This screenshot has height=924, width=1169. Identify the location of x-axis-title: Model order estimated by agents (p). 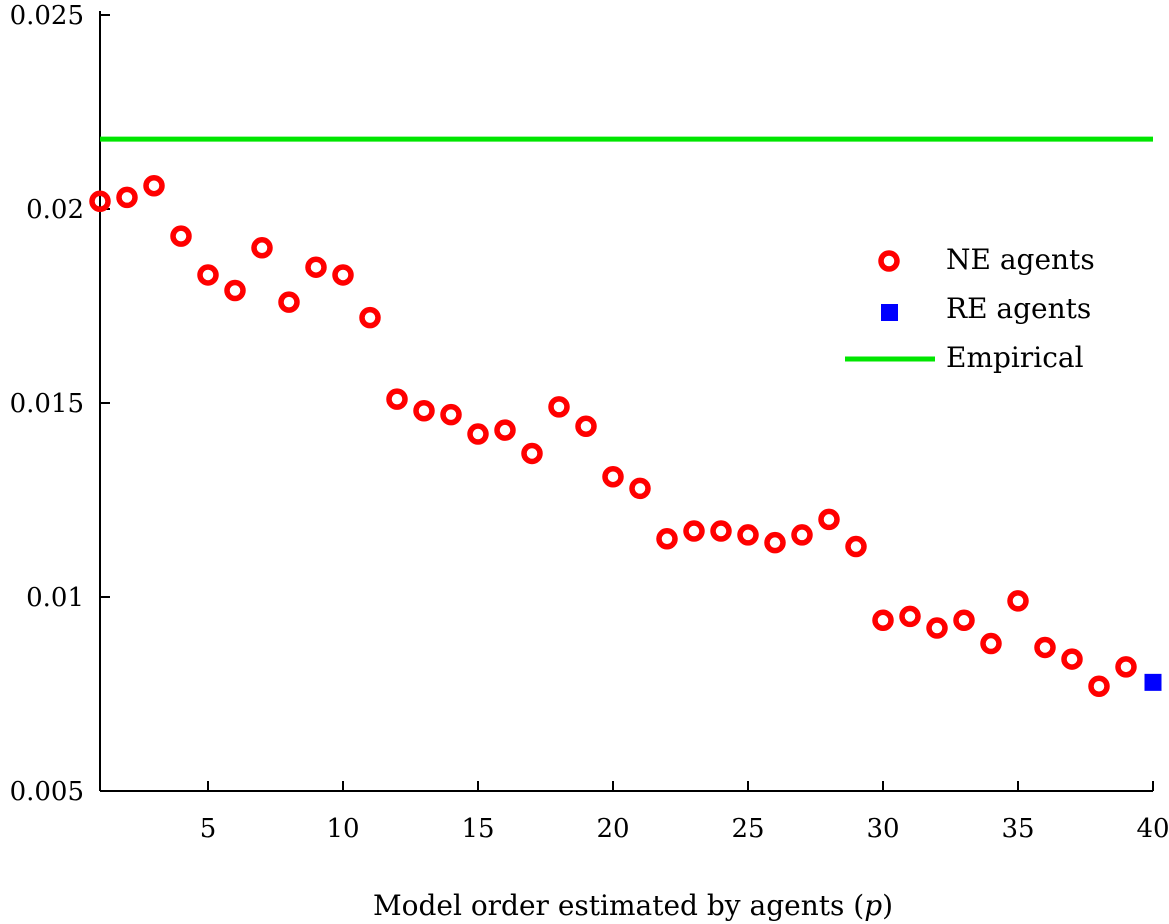
(633, 905).